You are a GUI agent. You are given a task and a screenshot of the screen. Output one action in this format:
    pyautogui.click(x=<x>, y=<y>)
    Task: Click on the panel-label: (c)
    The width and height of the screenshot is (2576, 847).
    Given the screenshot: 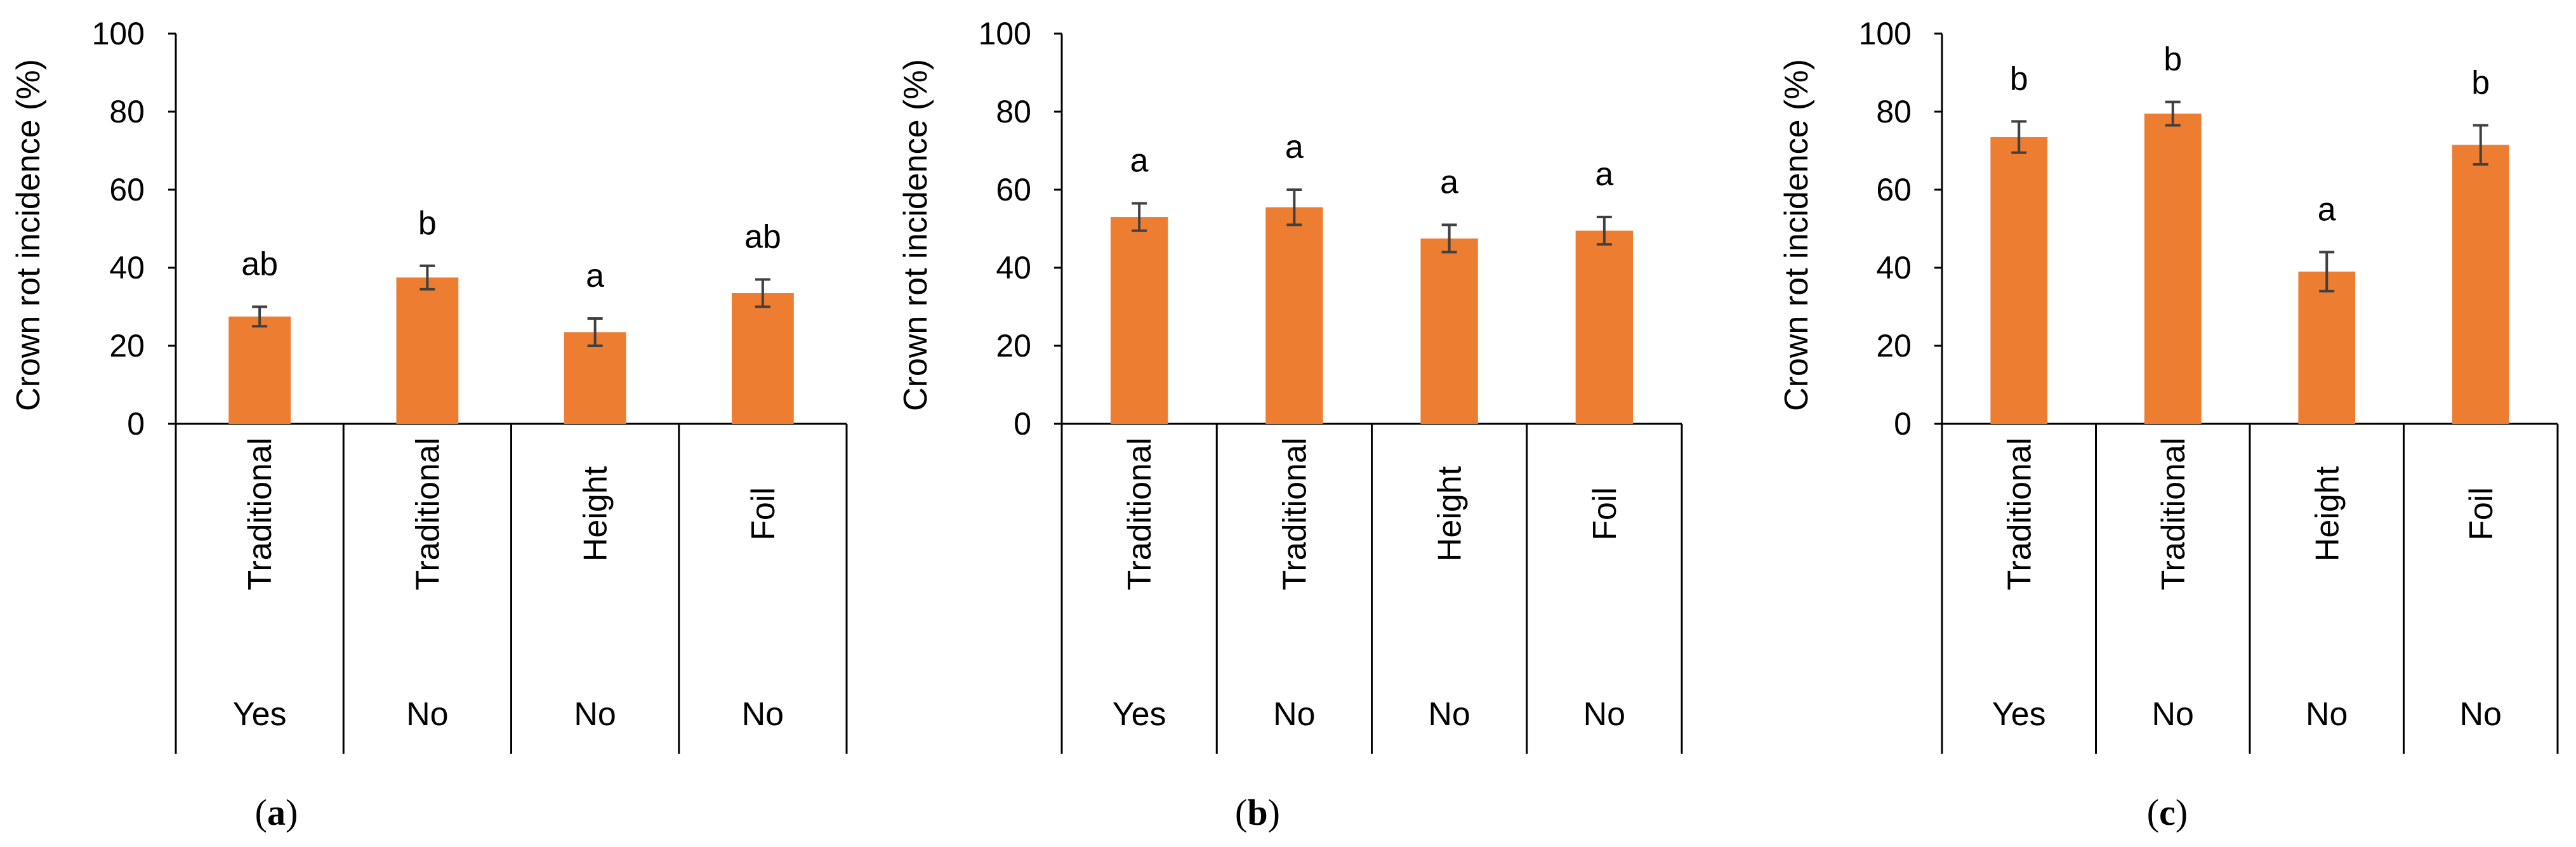 What is the action you would take?
    pyautogui.click(x=2167, y=812)
    